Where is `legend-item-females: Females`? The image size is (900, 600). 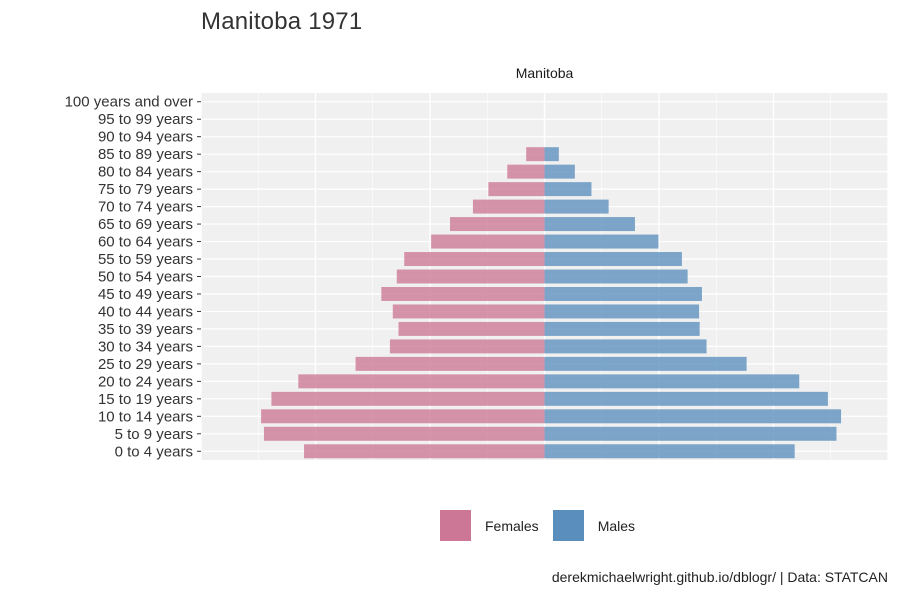 legend-item-females: Females is located at coordinates (489, 525).